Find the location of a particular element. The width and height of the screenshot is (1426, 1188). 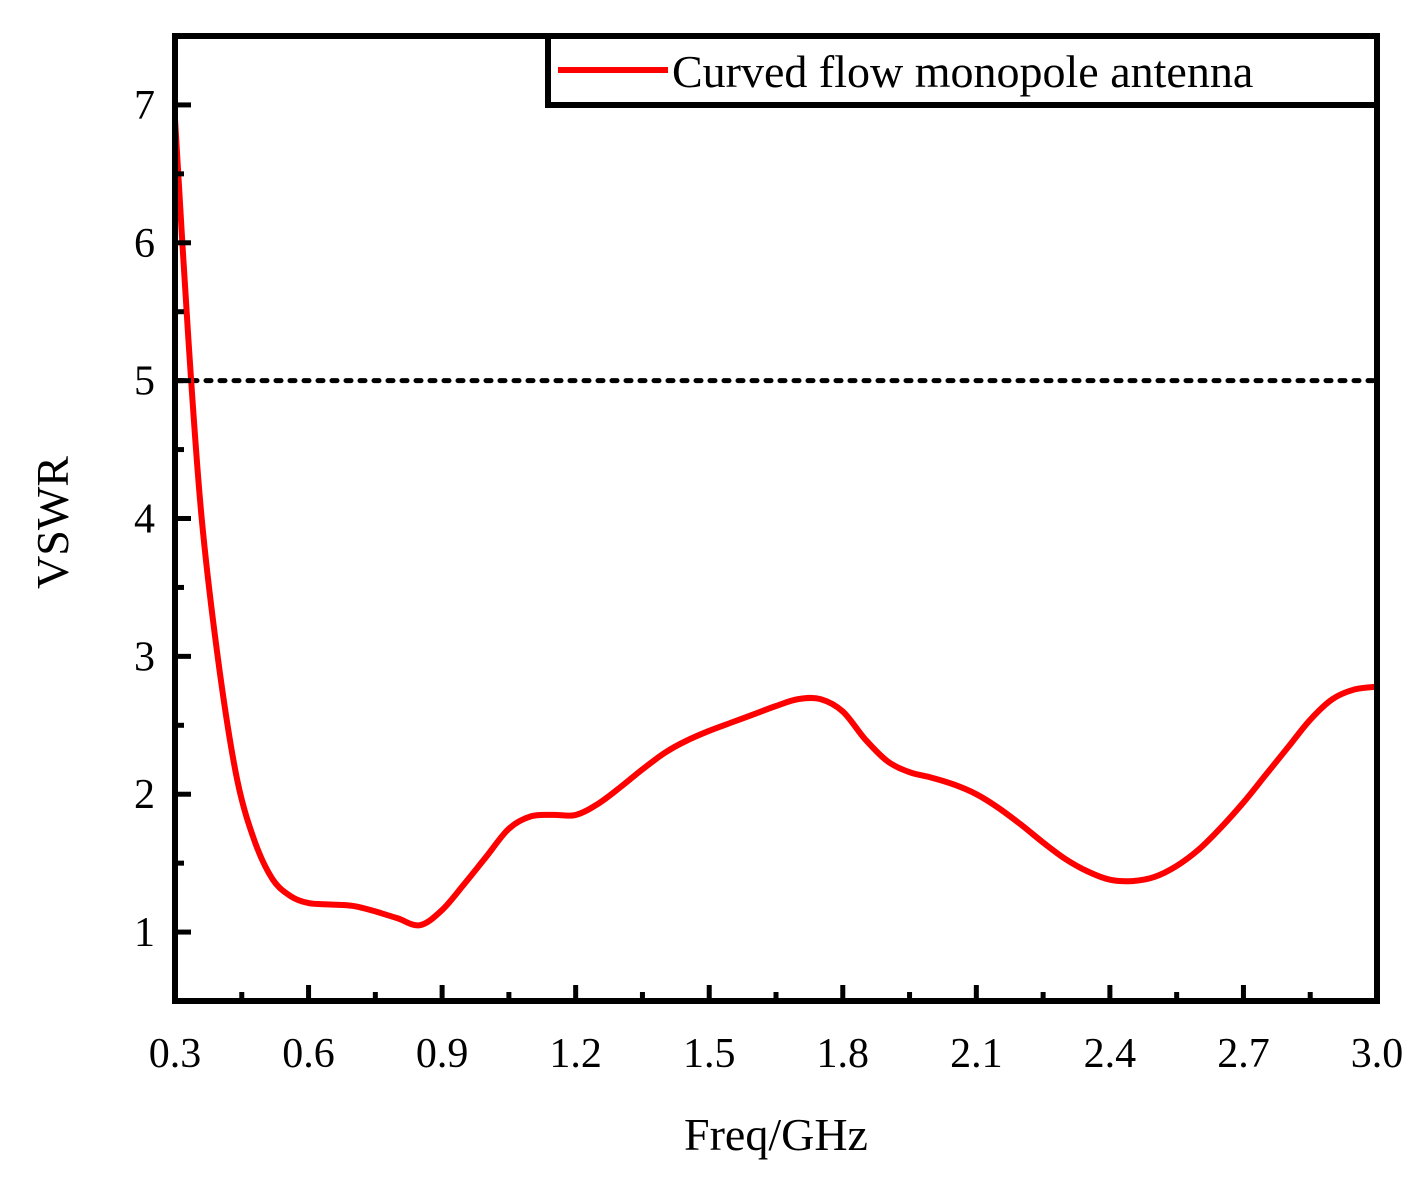

x-tick-label: 0.3 is located at coordinates (175, 1054).